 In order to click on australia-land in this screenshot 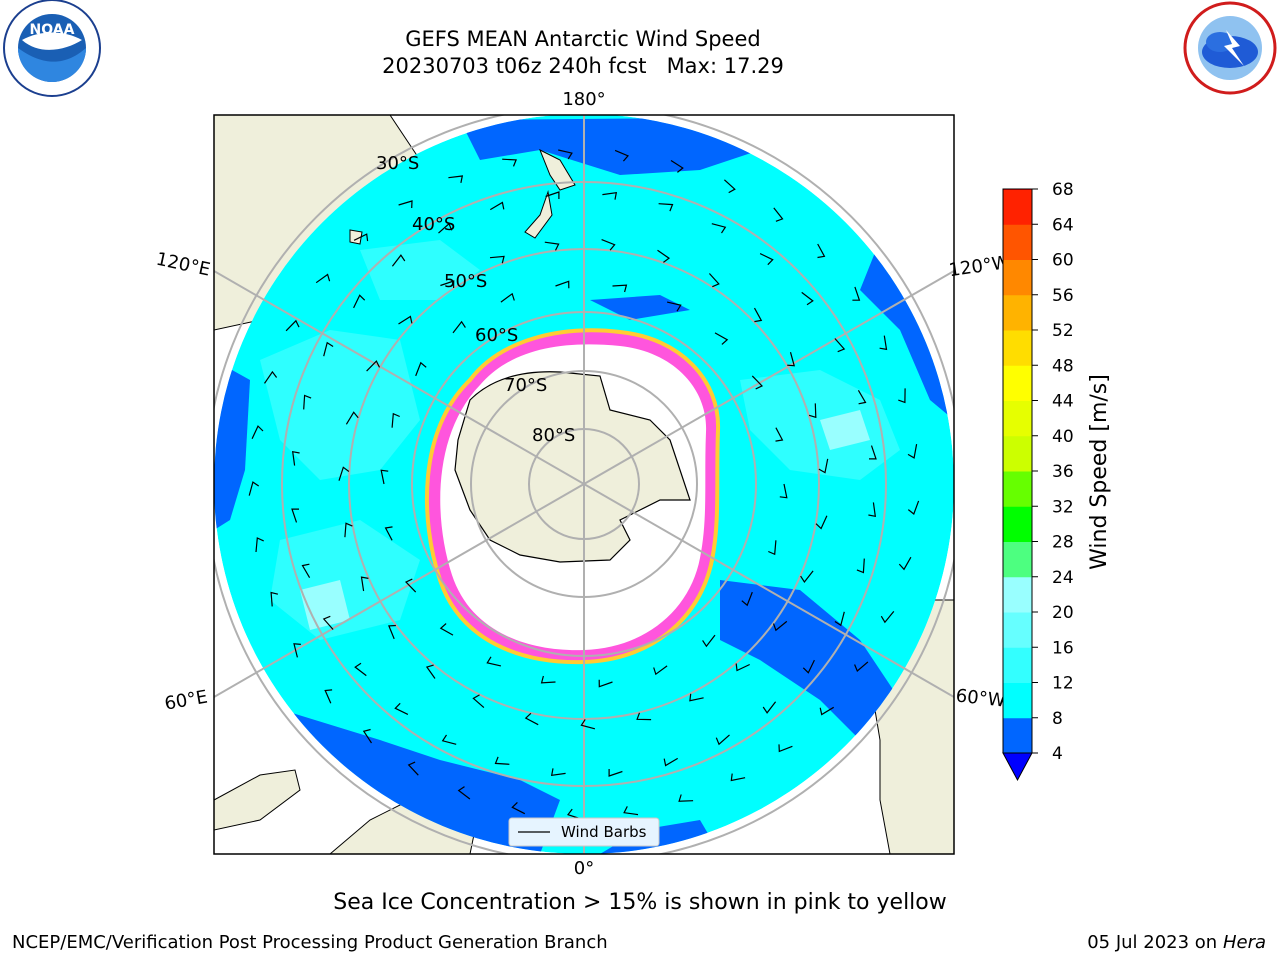, I will do `click(317, 223)`.